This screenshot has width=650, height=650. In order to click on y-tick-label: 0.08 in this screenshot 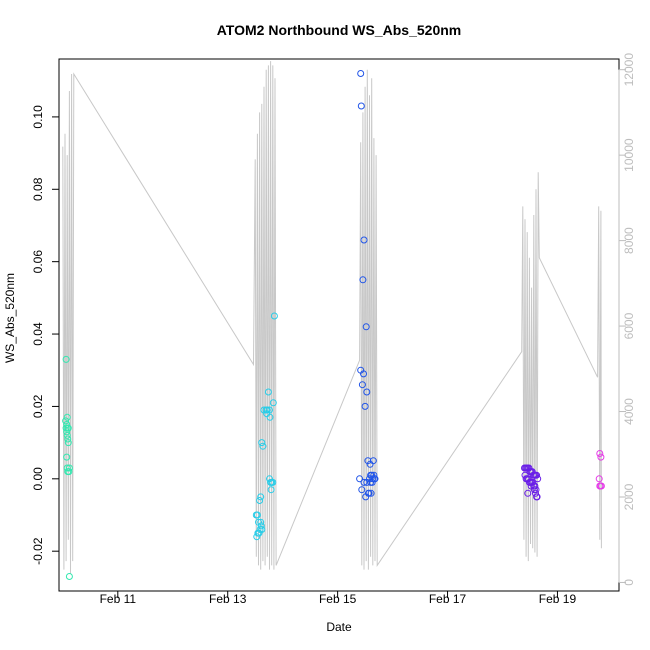, I will do `click(38, 189)`.